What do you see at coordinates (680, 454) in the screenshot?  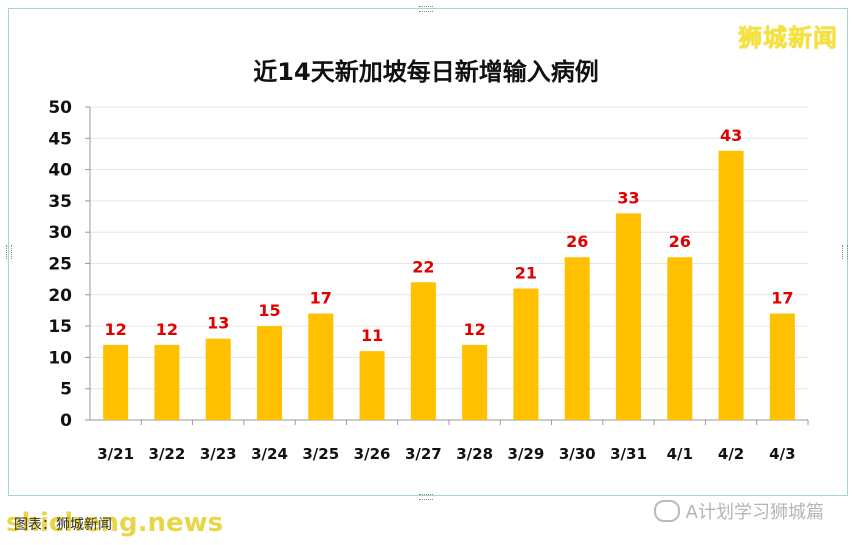 I see `x-tick-label: 4/1` at bounding box center [680, 454].